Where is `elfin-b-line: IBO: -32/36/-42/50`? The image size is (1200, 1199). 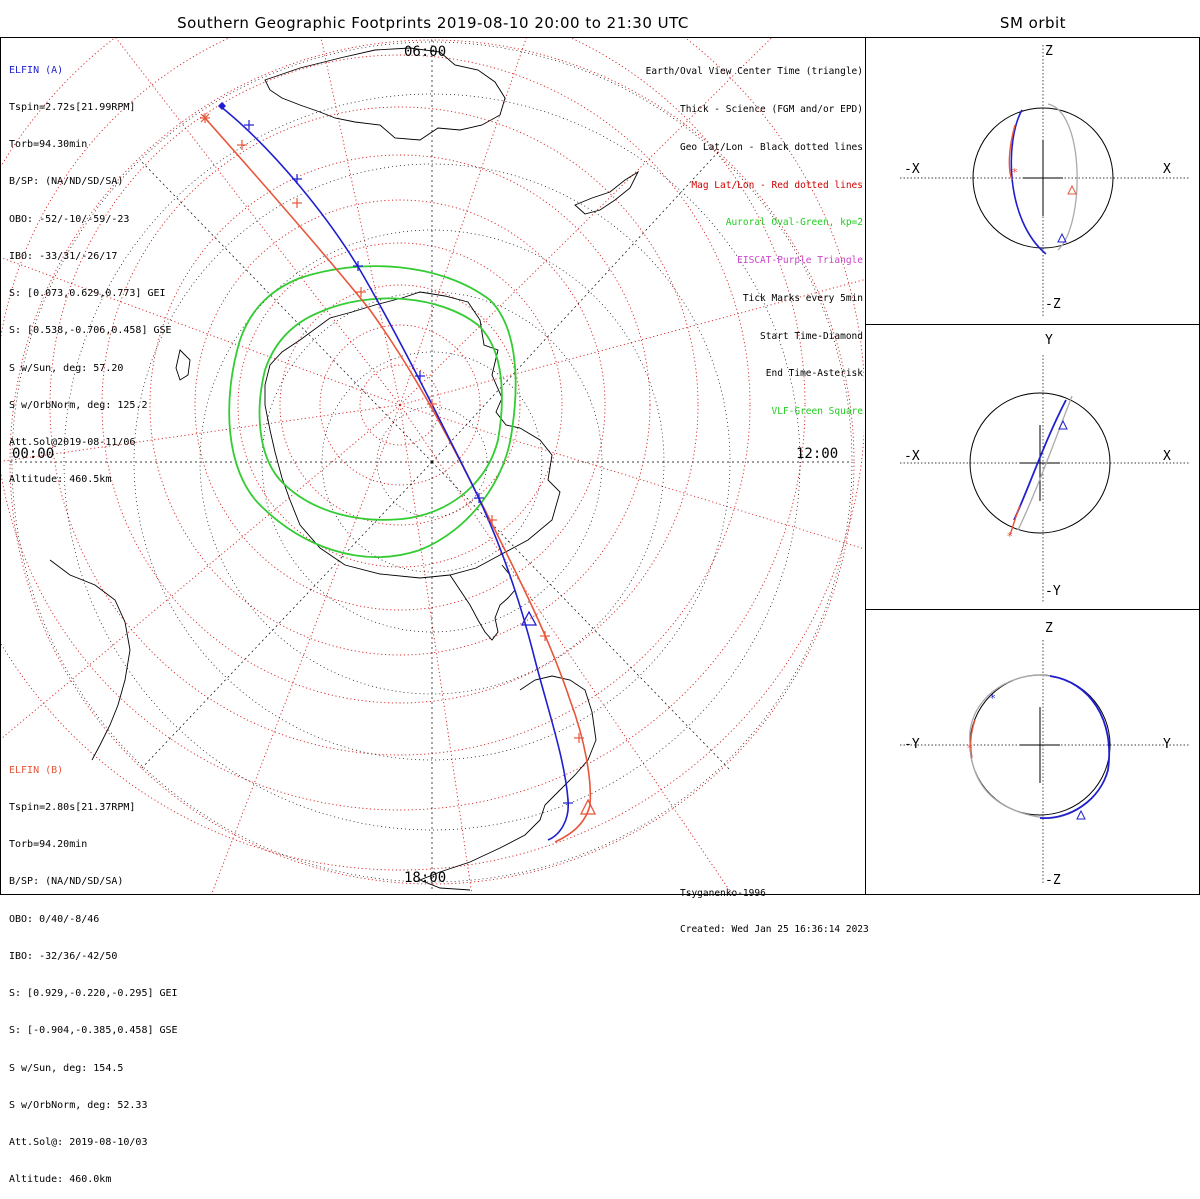 elfin-b-line: IBO: -32/36/-42/50 is located at coordinates (63, 956).